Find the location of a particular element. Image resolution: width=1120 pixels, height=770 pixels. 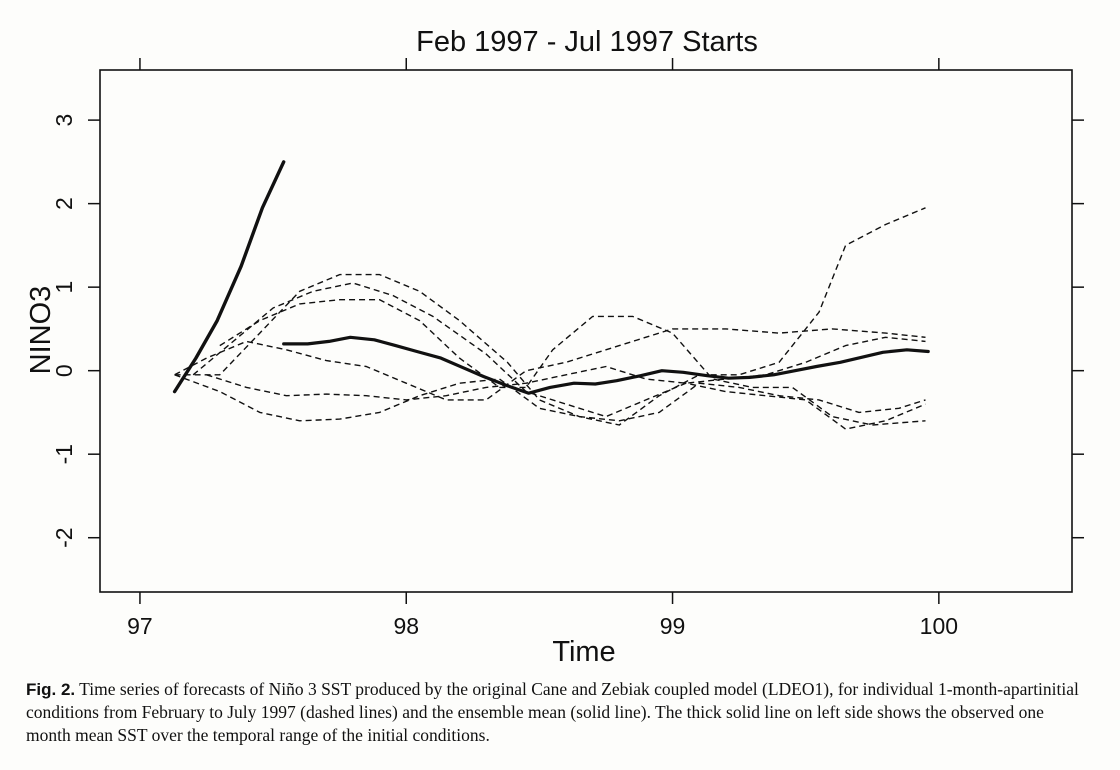

y-tick-label: 2 is located at coordinates (64, 203).